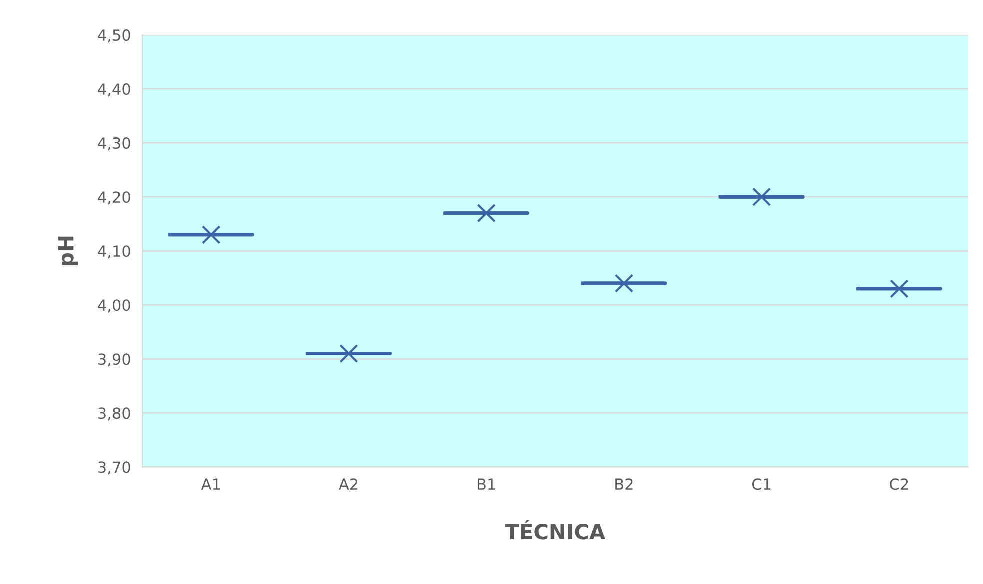 The height and width of the screenshot is (584, 983). What do you see at coordinates (899, 484) in the screenshot?
I see `x-tick-label: C2` at bounding box center [899, 484].